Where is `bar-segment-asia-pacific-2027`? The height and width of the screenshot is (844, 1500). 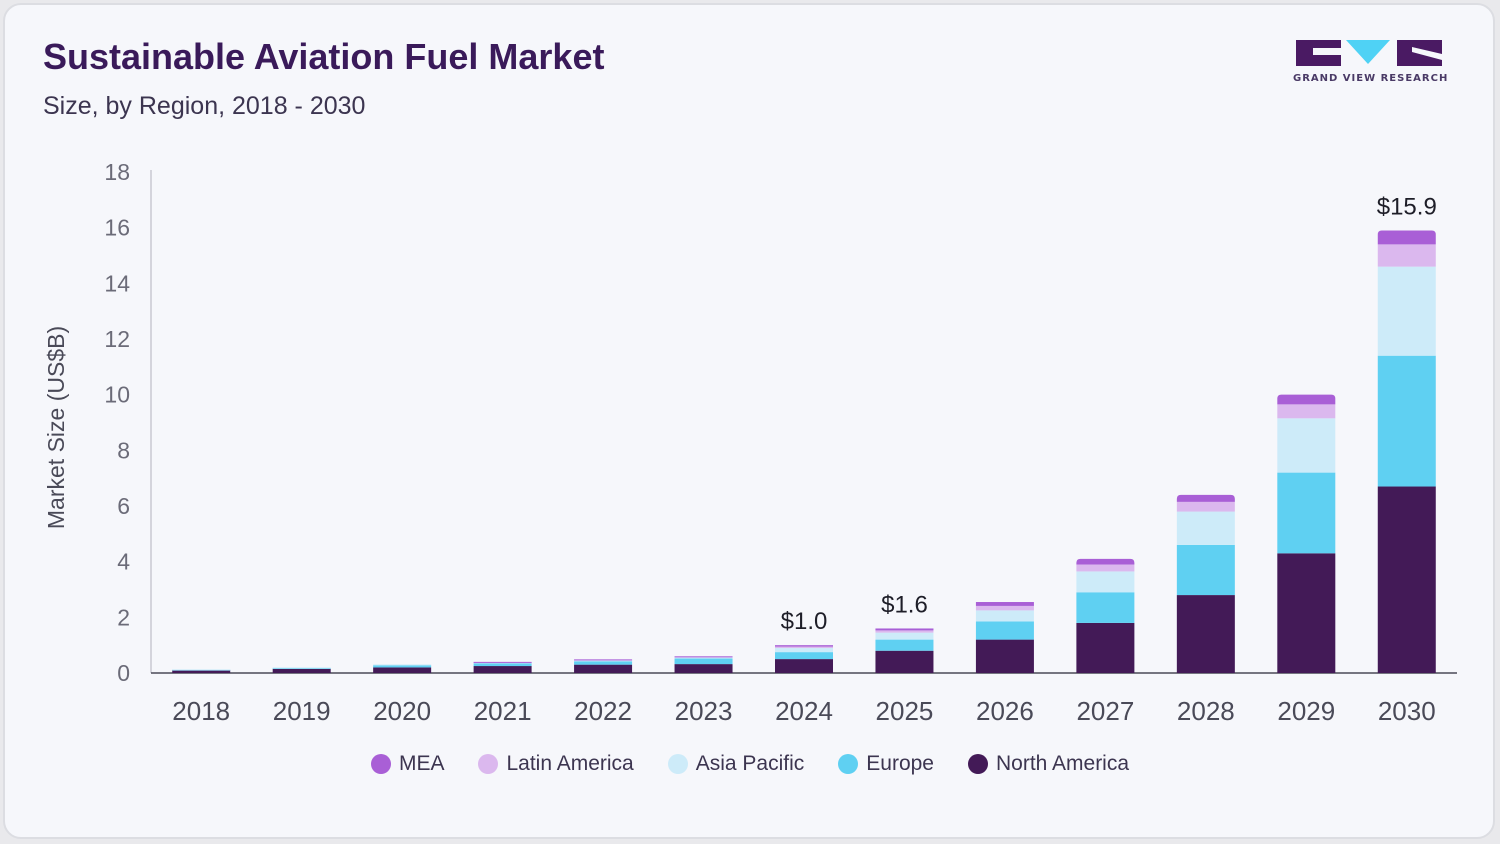 bar-segment-asia-pacific-2027 is located at coordinates (1105, 582).